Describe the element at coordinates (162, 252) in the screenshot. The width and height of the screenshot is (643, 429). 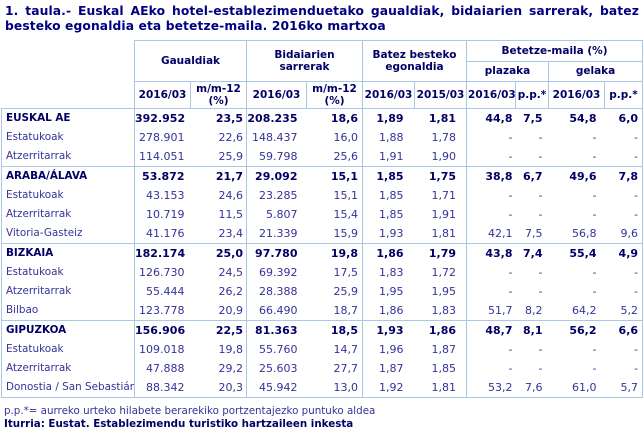
I see `cell: 182.174` at that location.